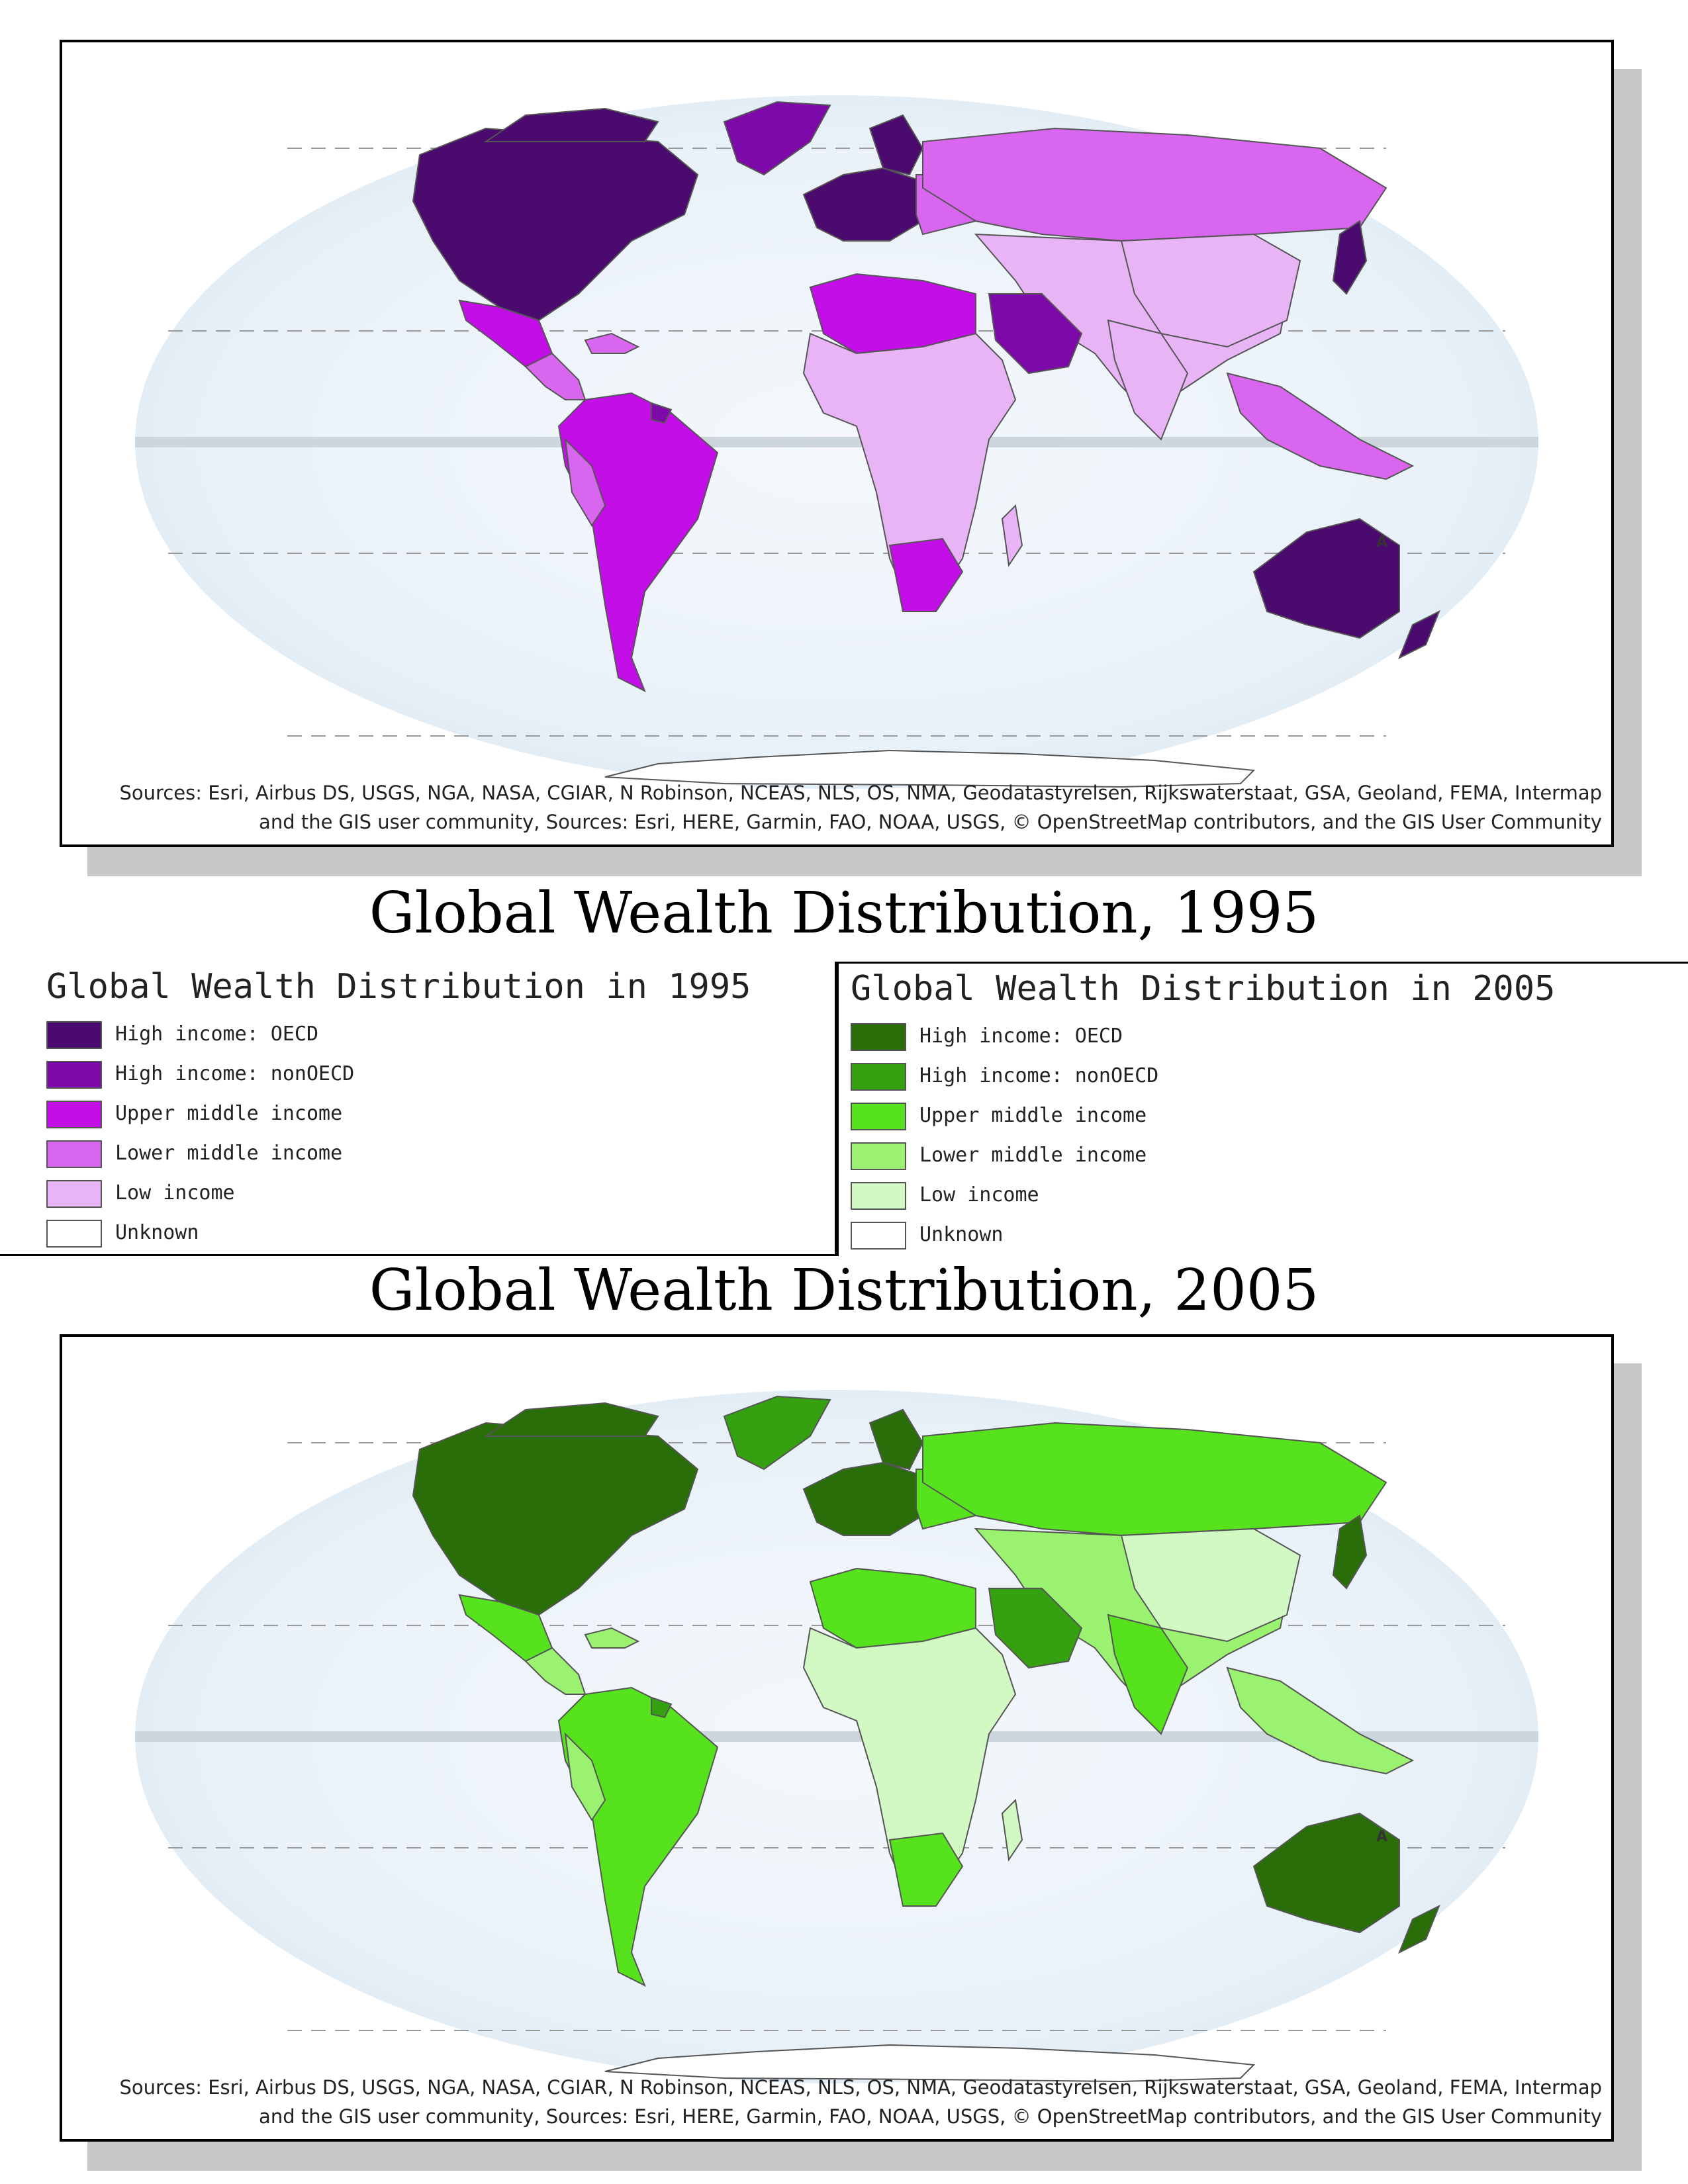 This screenshot has height=2184, width=1688. I want to click on legend-1995-title: Global Wealth Distribution in 1995, so click(398, 987).